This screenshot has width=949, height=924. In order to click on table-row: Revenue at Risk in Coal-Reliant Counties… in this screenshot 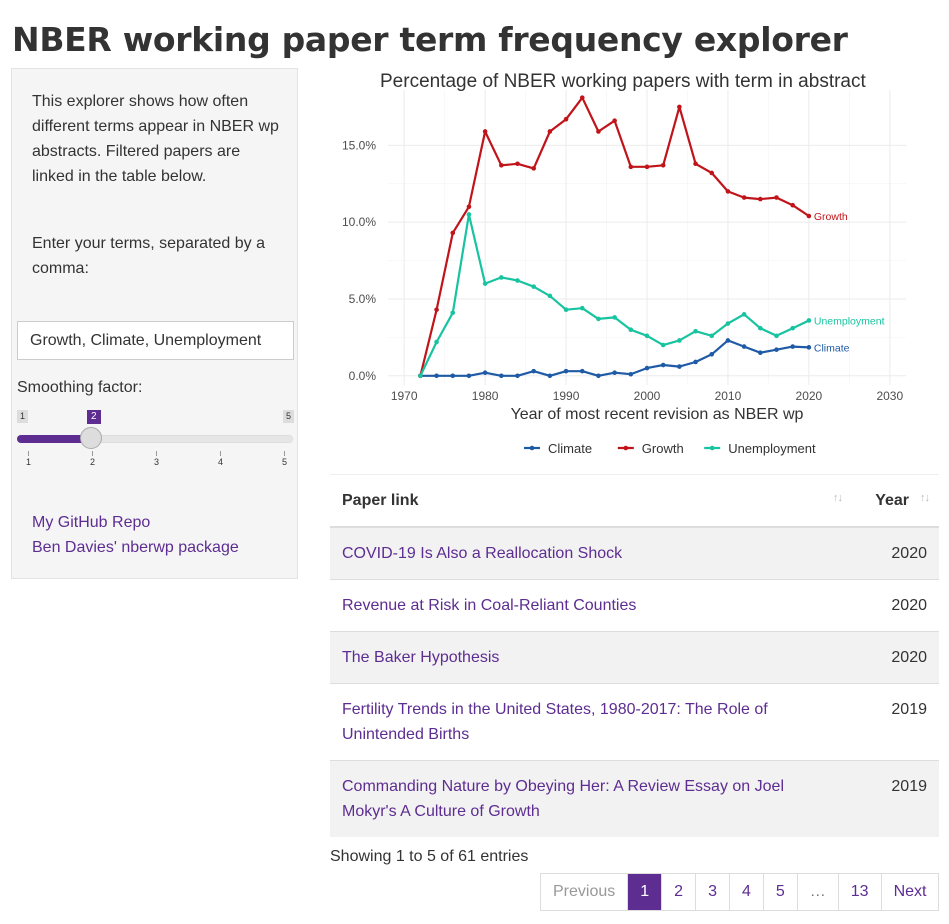, I will do `click(634, 605)`.